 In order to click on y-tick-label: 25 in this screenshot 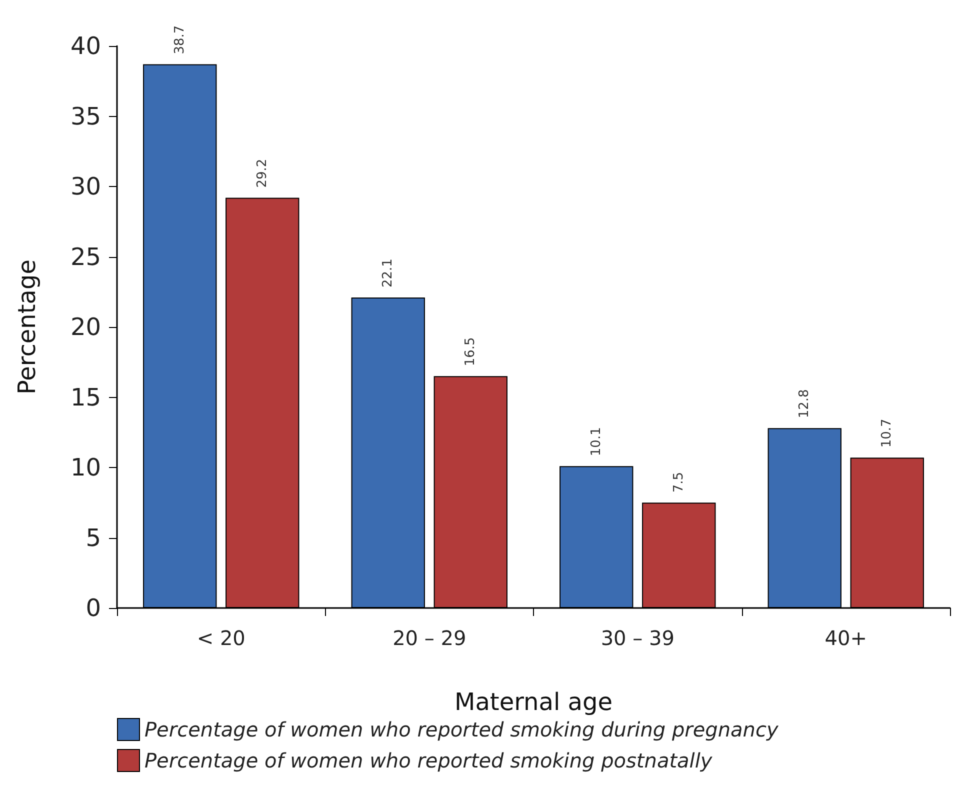, I will do `click(85, 256)`.